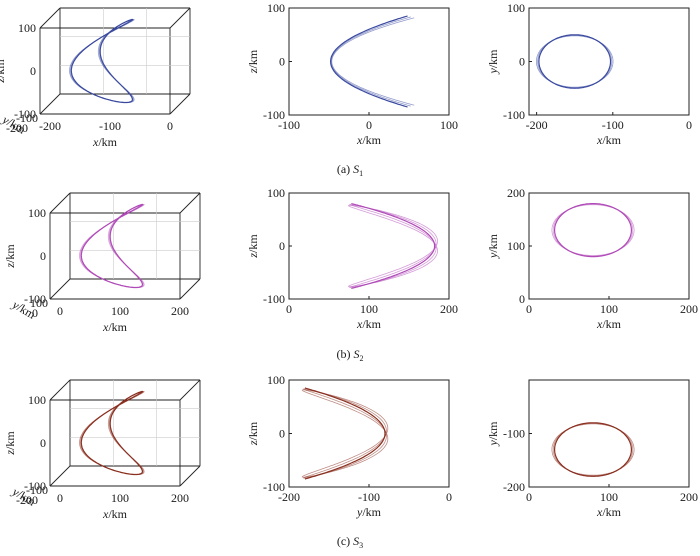 The width and height of the screenshot is (700, 556). I want to click on x-tick-label-b-xy-1: 100, so click(609, 309).